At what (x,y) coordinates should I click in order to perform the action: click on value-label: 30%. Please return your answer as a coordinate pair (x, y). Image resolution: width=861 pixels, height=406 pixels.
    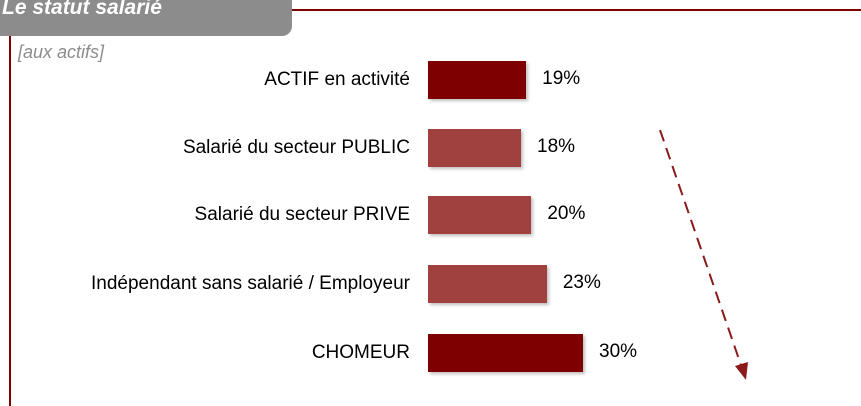
    Looking at the image, I should click on (618, 351).